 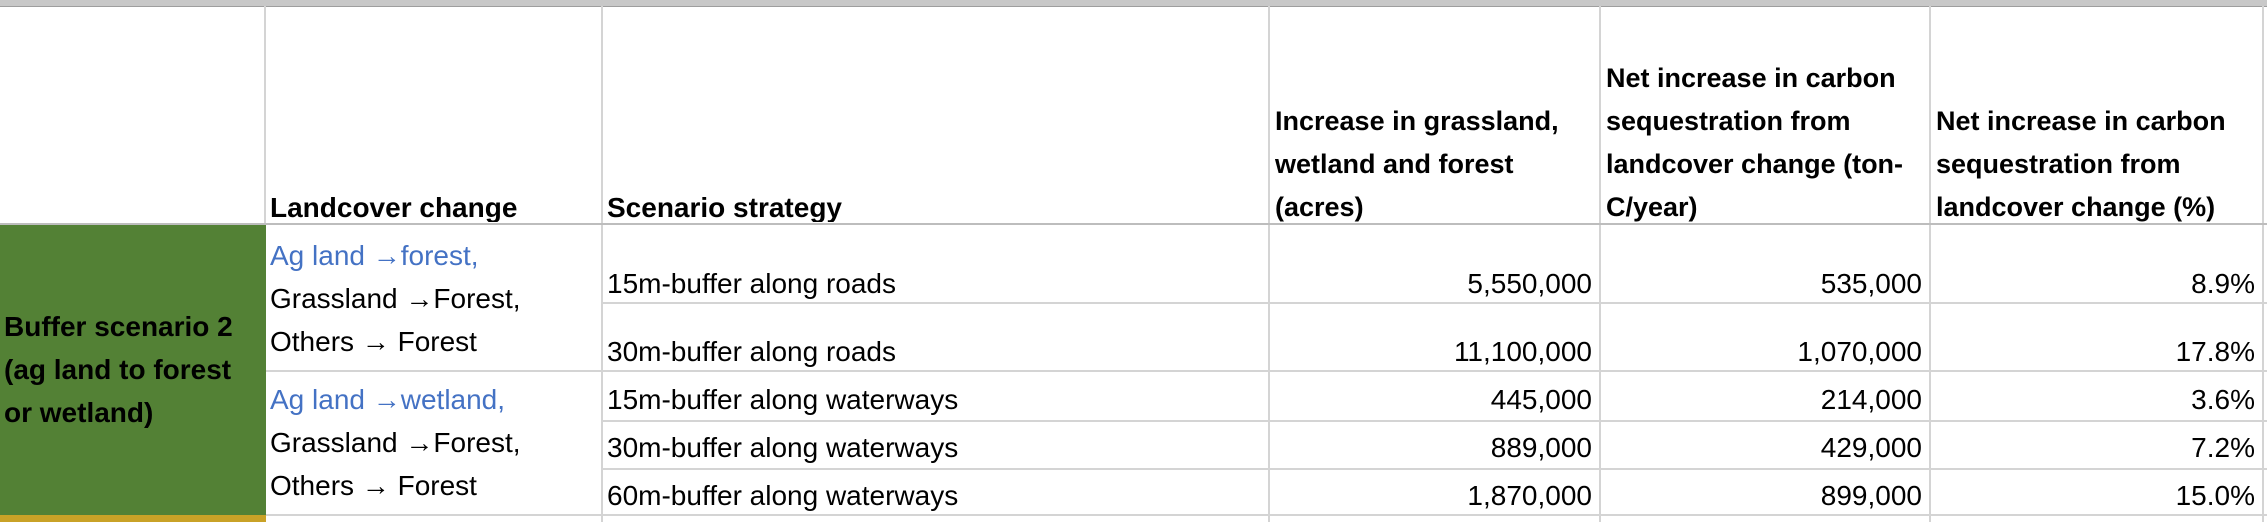 What do you see at coordinates (2223, 399) in the screenshot?
I see `pct-cell: 3.6%` at bounding box center [2223, 399].